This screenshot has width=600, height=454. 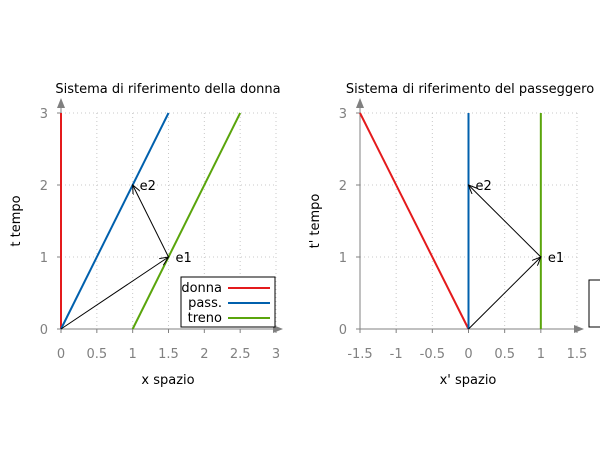 What do you see at coordinates (115, 221) in the screenshot?
I see `series-line-pass` at bounding box center [115, 221].